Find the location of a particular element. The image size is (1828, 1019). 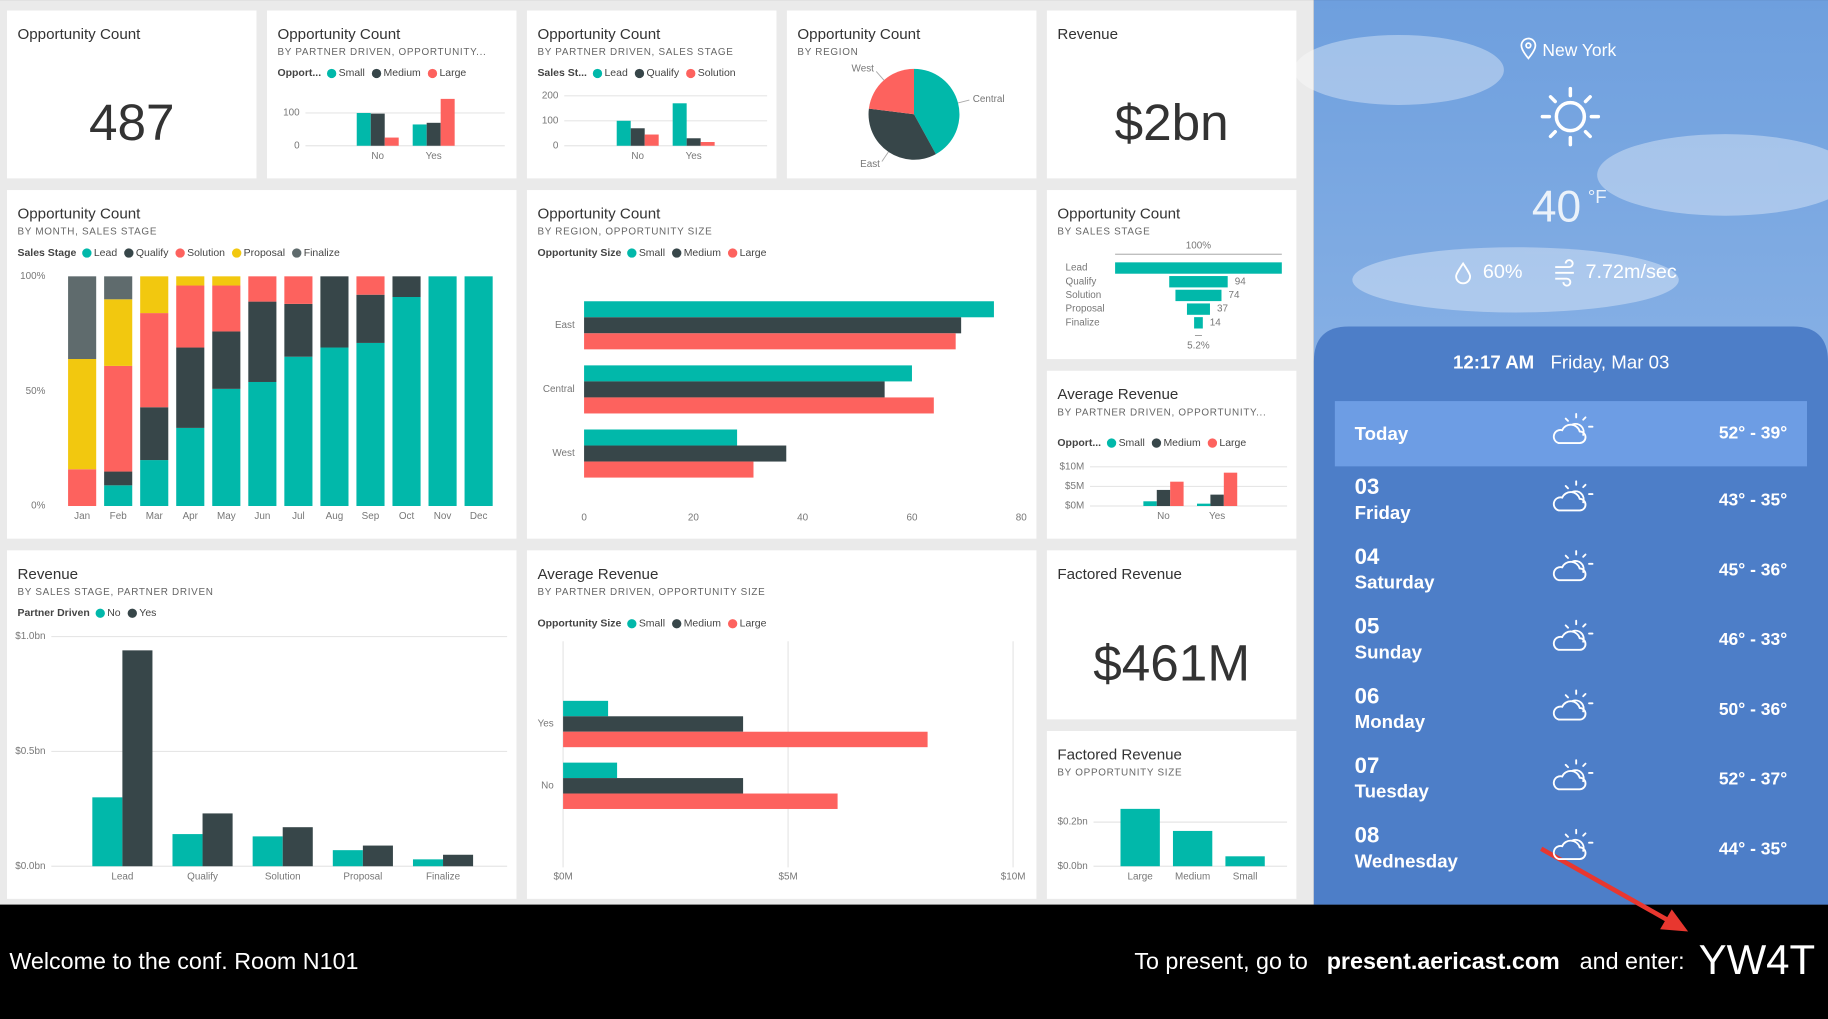

x-tick-label: Jan is located at coordinates (82, 516).